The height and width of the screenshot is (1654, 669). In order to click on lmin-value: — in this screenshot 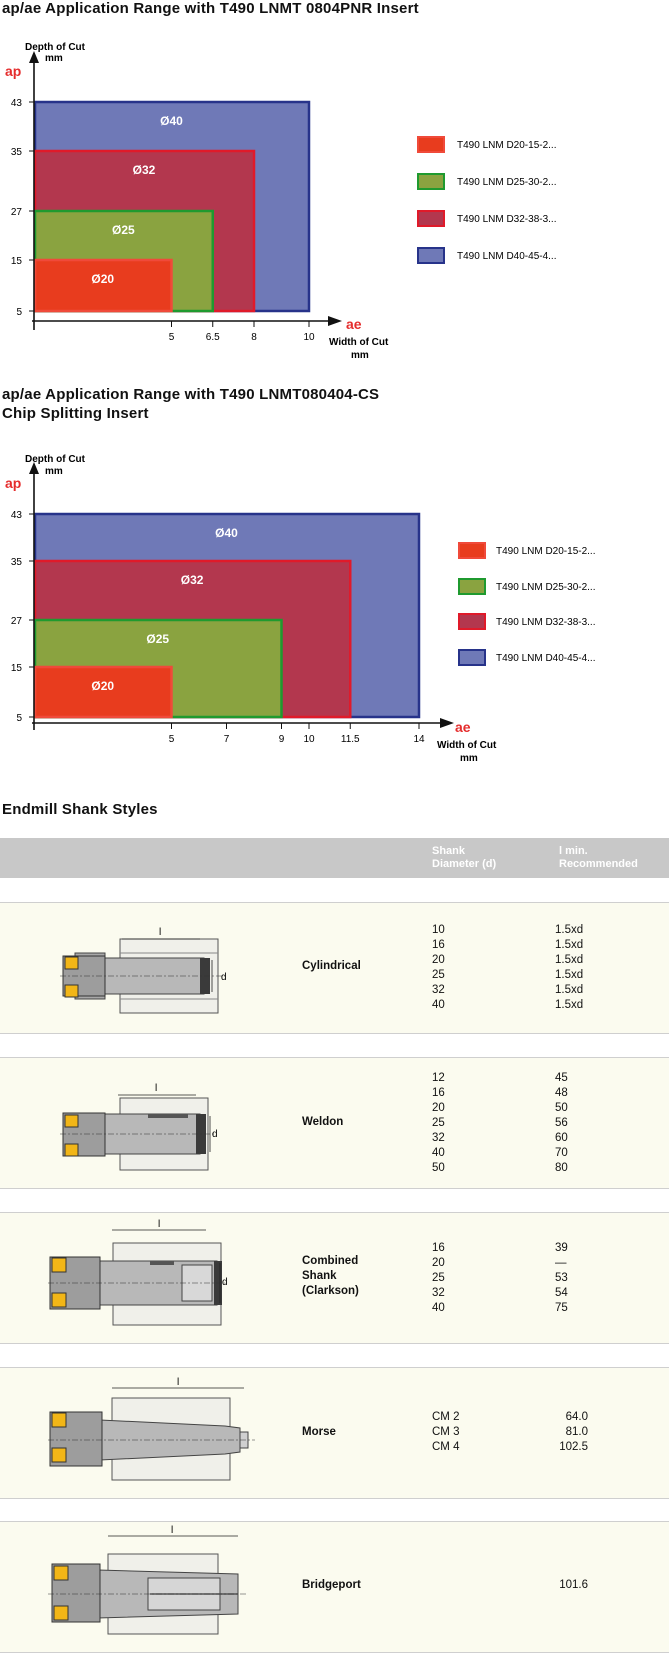, I will do `click(561, 1263)`.